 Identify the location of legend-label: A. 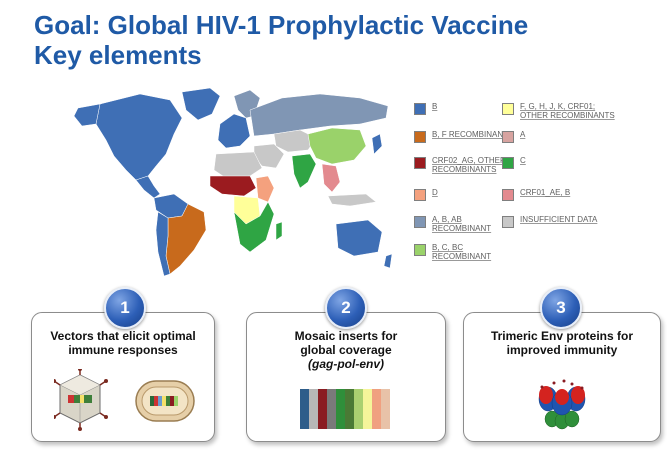
(523, 134).